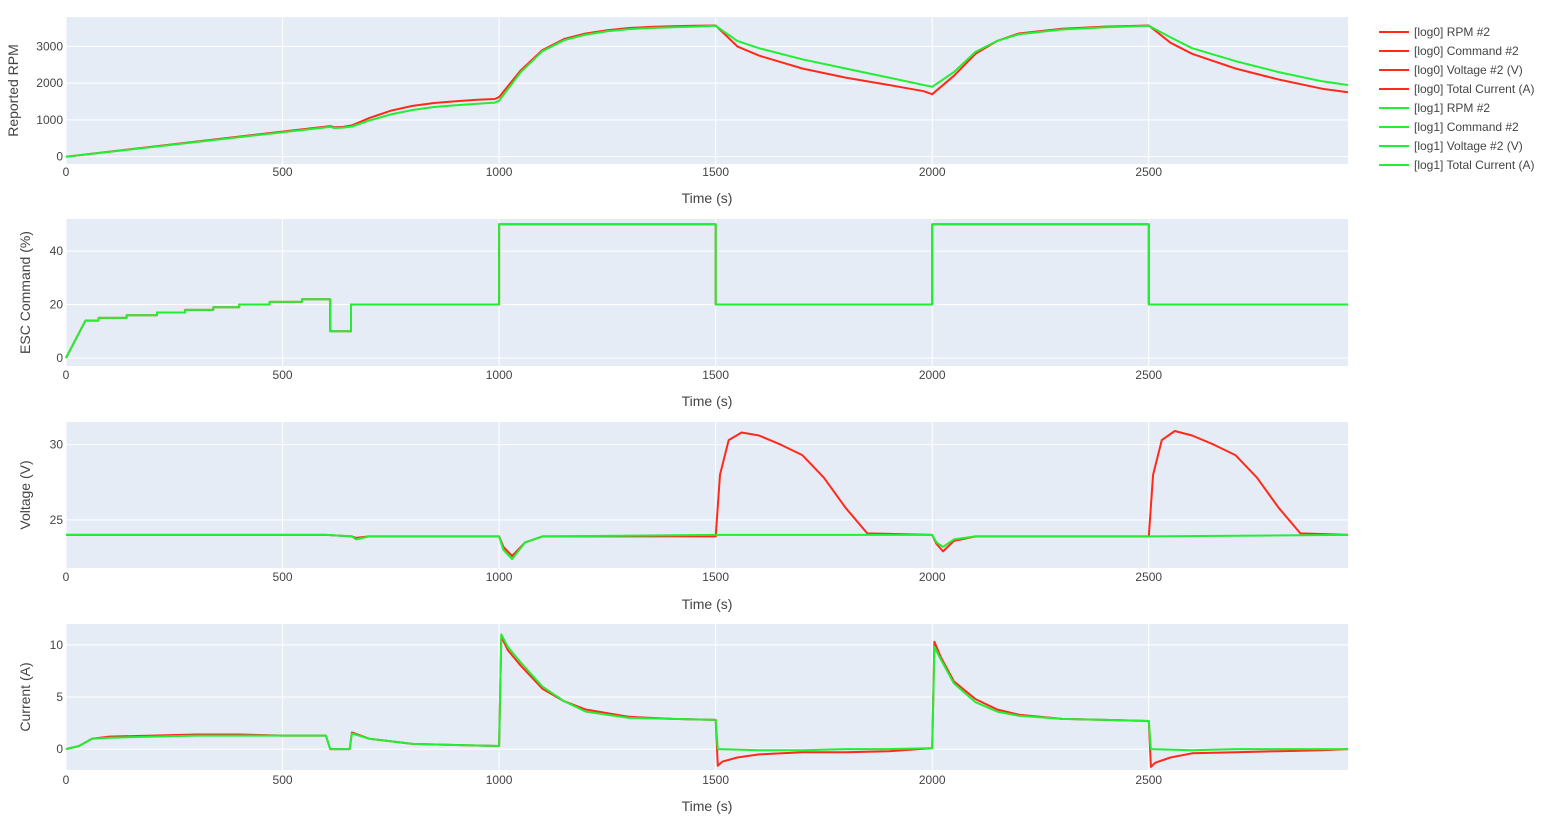  What do you see at coordinates (59, 697) in the screenshot?
I see `y-tick-label: 5` at bounding box center [59, 697].